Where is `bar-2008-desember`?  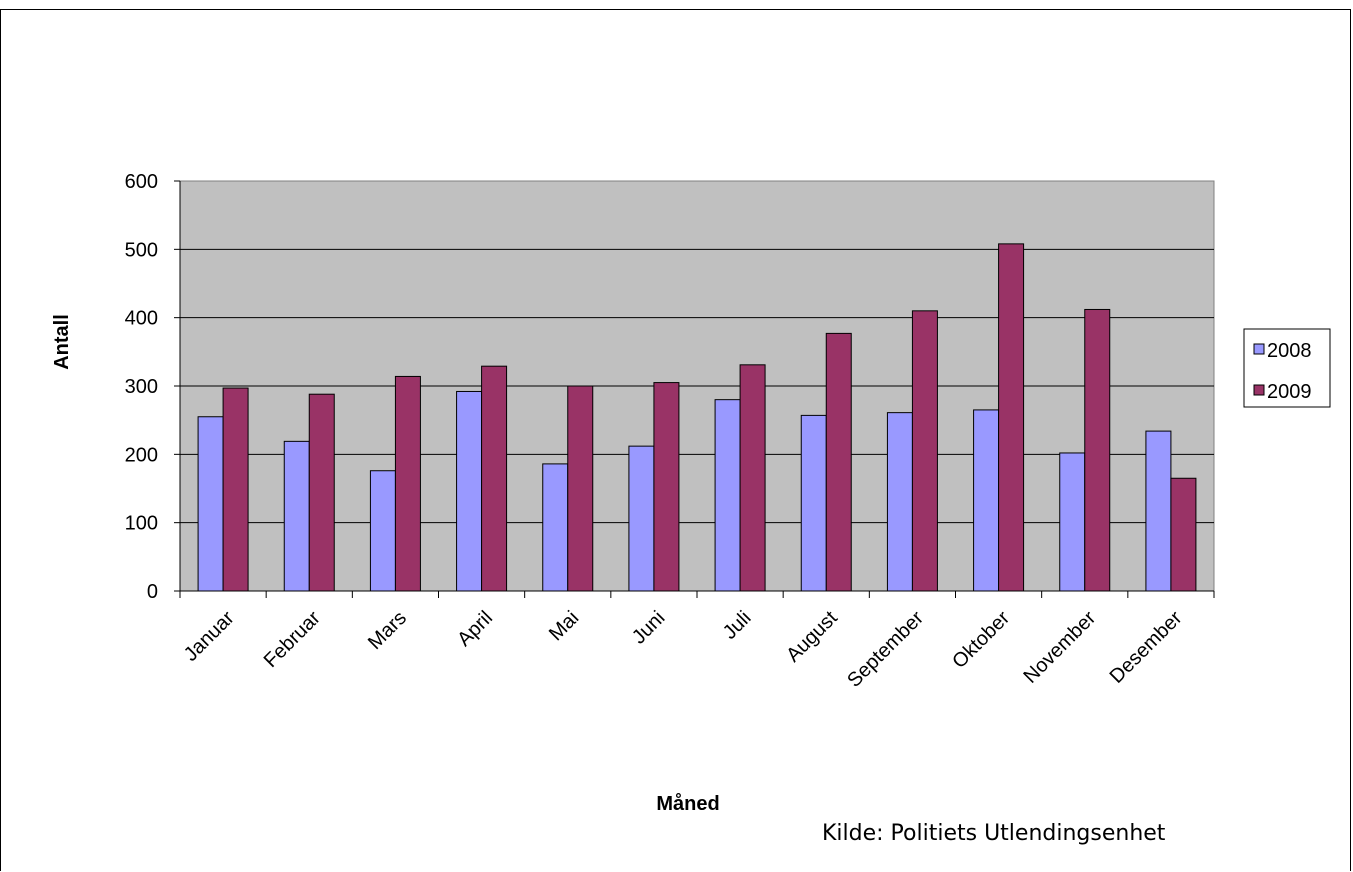 bar-2008-desember is located at coordinates (1158, 511).